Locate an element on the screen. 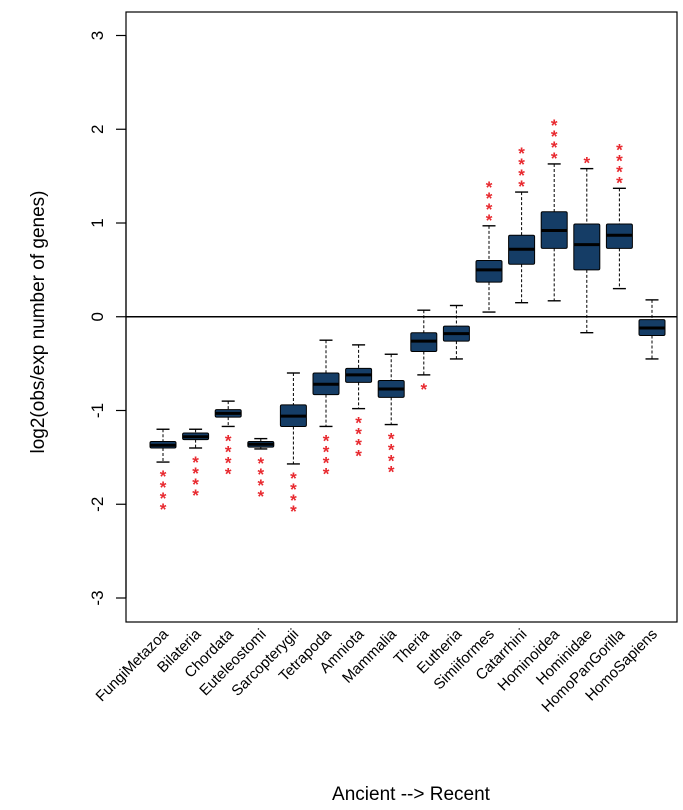  box-theria is located at coordinates (424, 342).